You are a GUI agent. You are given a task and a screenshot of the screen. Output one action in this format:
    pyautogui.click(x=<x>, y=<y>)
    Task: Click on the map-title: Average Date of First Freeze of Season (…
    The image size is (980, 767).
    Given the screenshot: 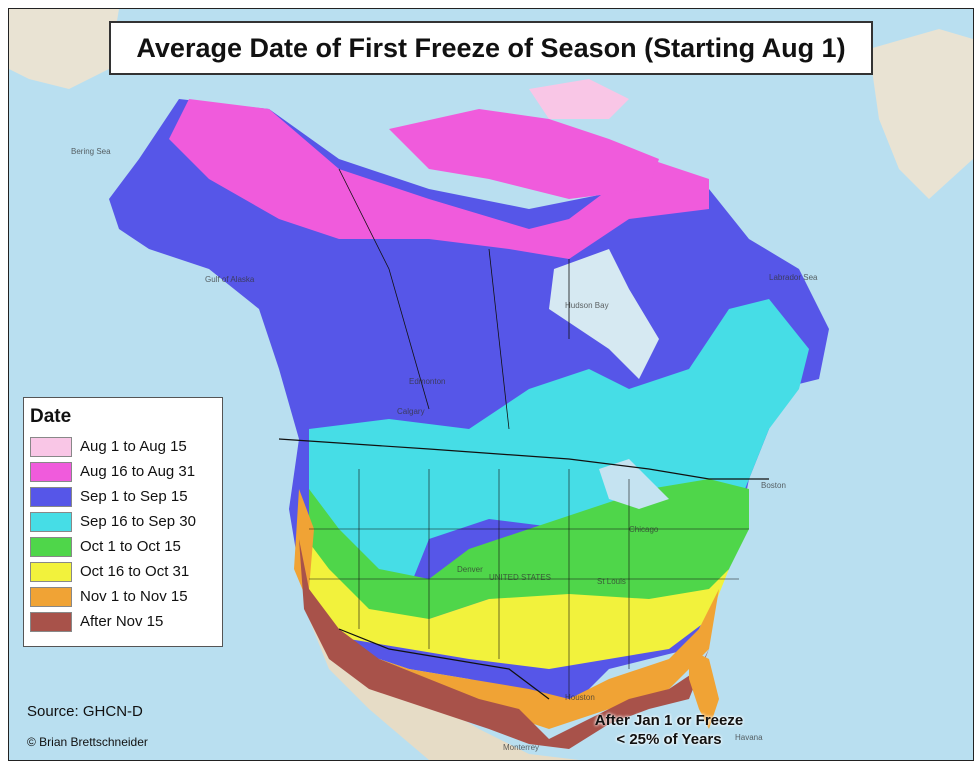 What is the action you would take?
    pyautogui.click(x=491, y=47)
    